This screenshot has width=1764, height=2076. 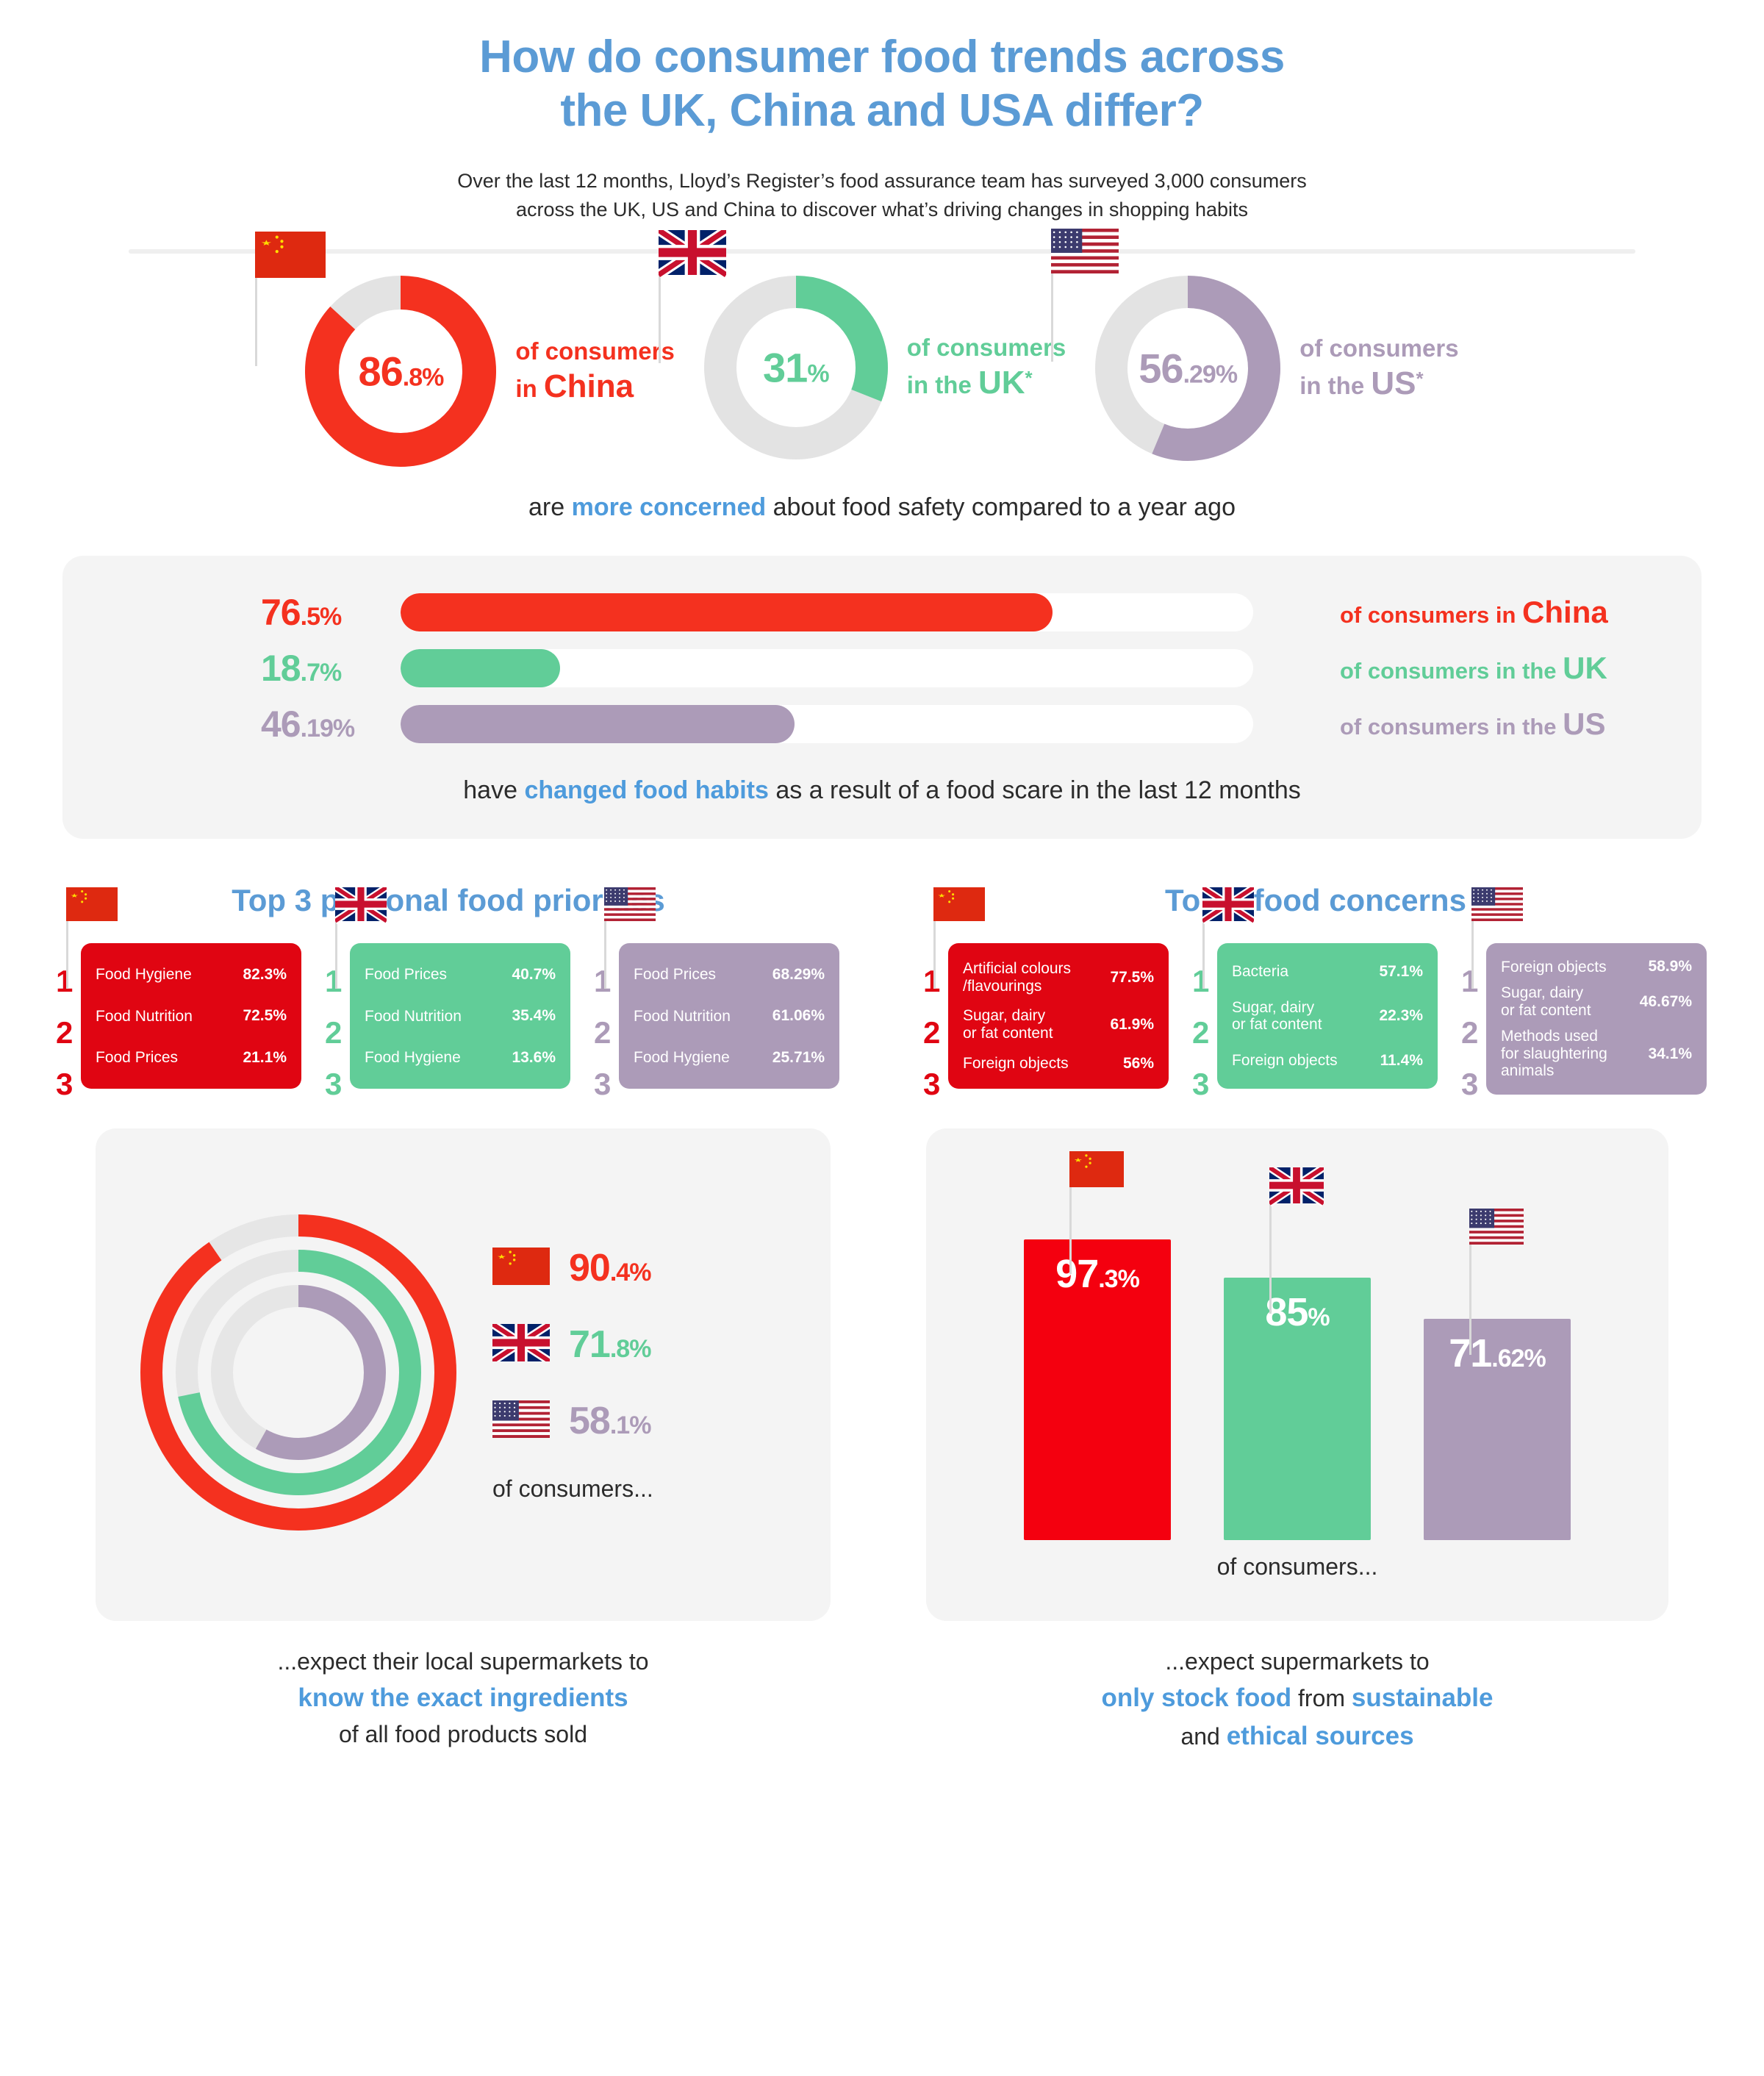 What do you see at coordinates (1210, 374) in the screenshot?
I see `donut-value-decimal: .29%` at bounding box center [1210, 374].